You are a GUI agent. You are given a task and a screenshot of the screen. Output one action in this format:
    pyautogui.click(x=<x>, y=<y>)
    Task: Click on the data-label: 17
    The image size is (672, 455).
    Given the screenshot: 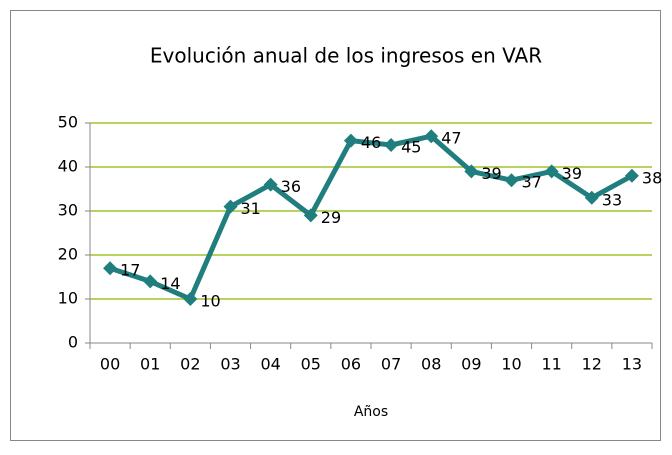 What is the action you would take?
    pyautogui.click(x=130, y=270)
    